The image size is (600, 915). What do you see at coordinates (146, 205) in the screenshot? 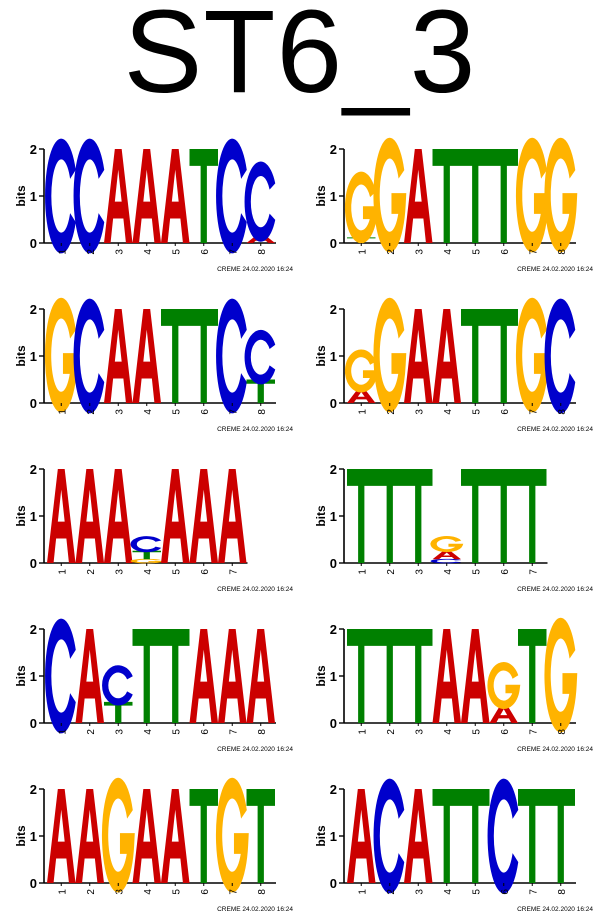
I see `logo-1: 0 1 2 bits 1 2 3 4 5 6 7 8 CREME 24.02.2020 16:24` at bounding box center [146, 205].